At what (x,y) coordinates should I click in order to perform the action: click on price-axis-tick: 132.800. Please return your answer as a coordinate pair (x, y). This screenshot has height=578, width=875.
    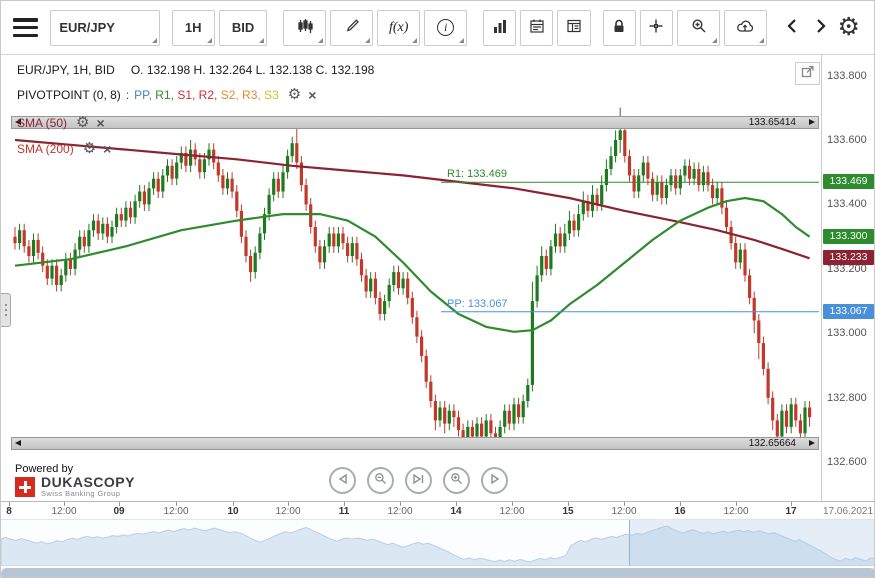
    Looking at the image, I should click on (847, 397).